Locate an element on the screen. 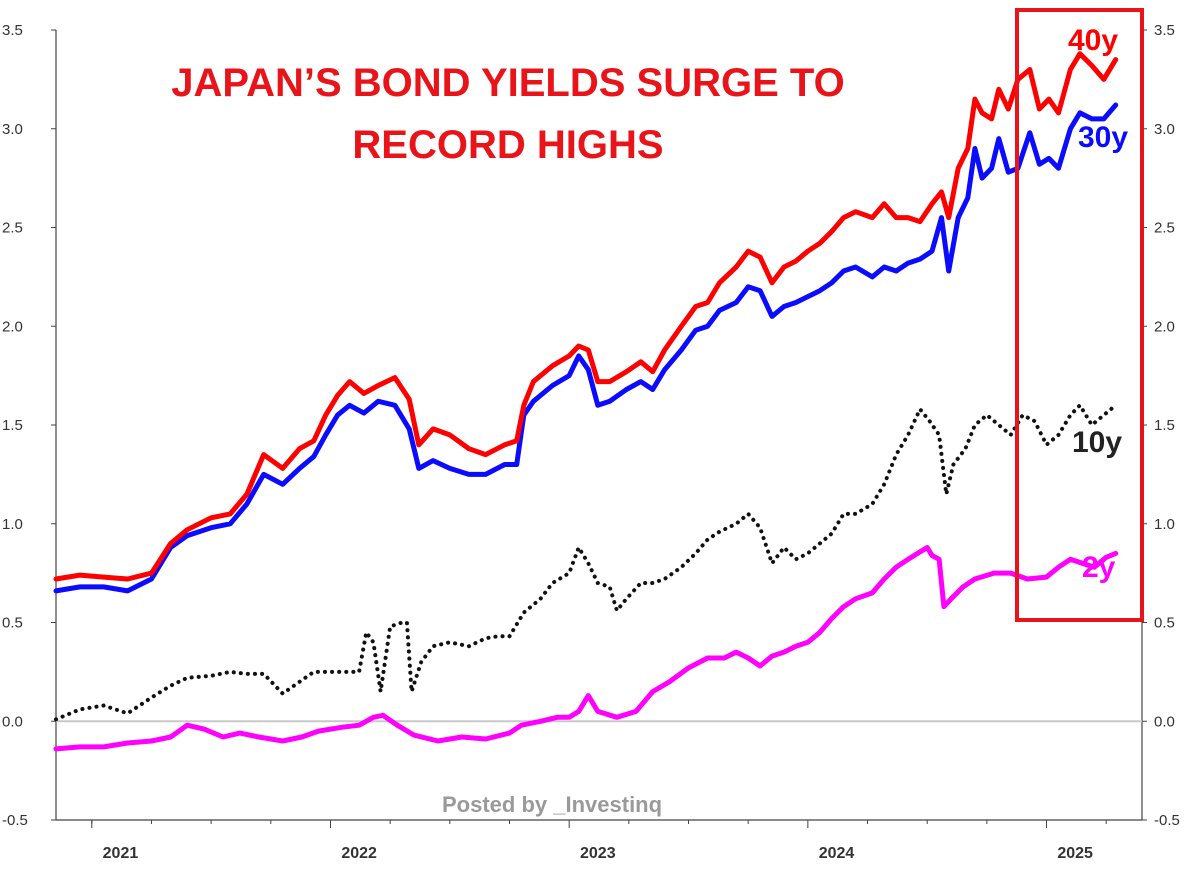 The height and width of the screenshot is (875, 1200). highlight-box is located at coordinates (1079, 315).